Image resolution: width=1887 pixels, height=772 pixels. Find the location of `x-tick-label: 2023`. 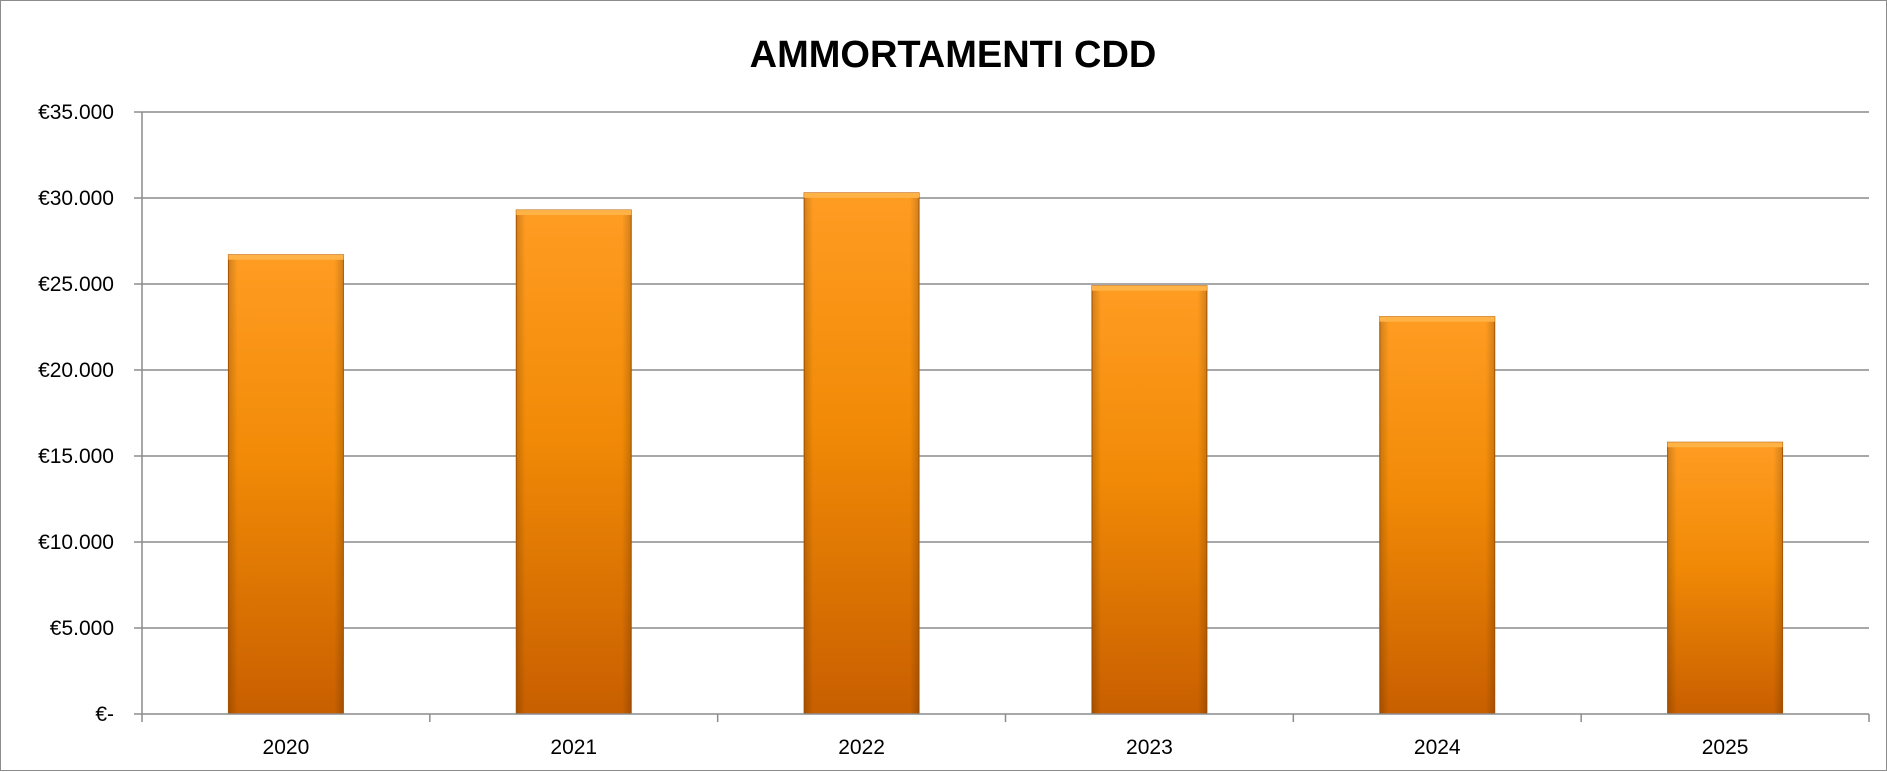

x-tick-label: 2023 is located at coordinates (1149, 747).